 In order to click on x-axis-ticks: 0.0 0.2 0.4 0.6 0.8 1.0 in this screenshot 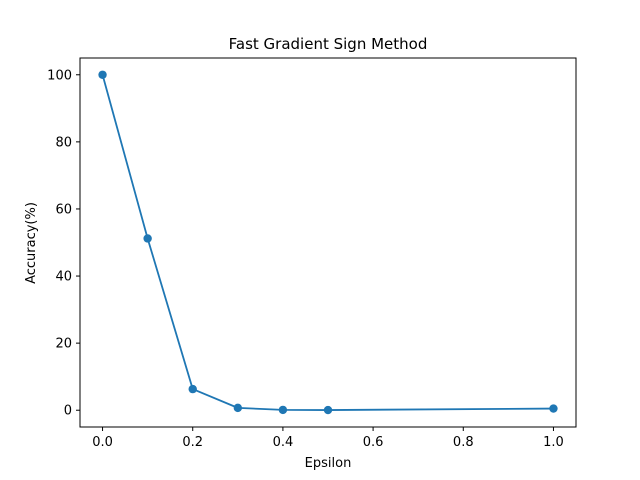, I will do `click(328, 438)`.